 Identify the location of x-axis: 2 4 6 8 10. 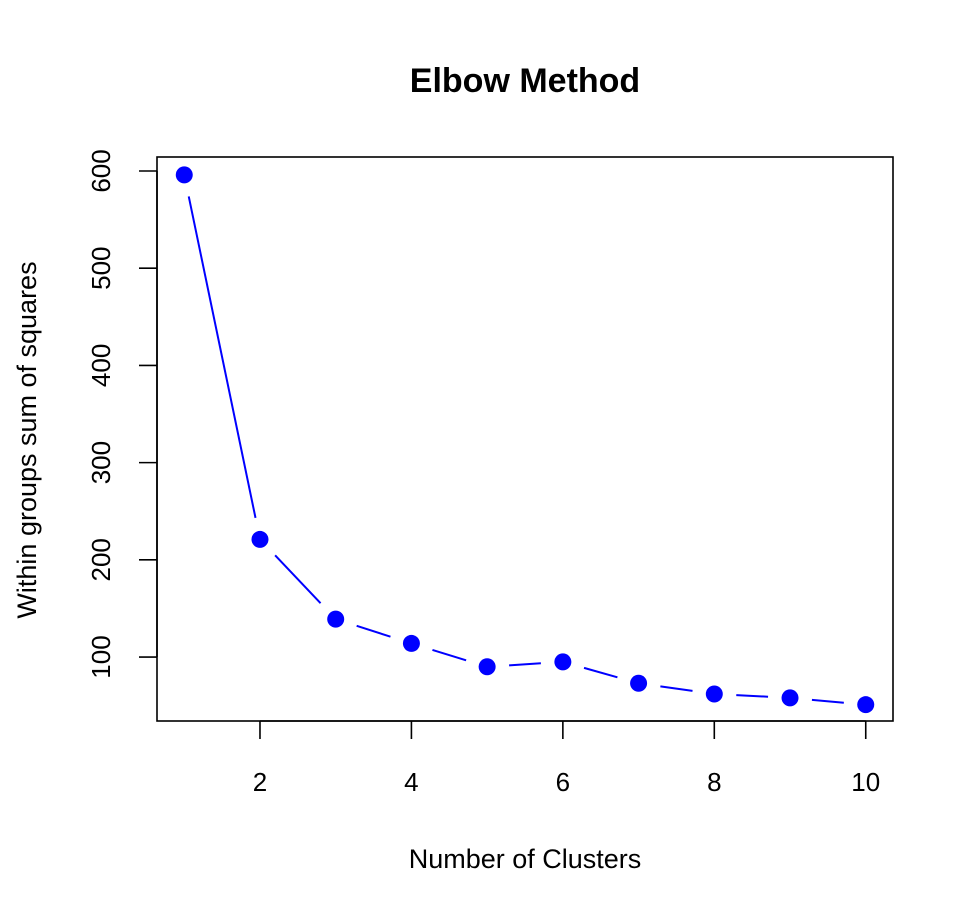
(566, 758).